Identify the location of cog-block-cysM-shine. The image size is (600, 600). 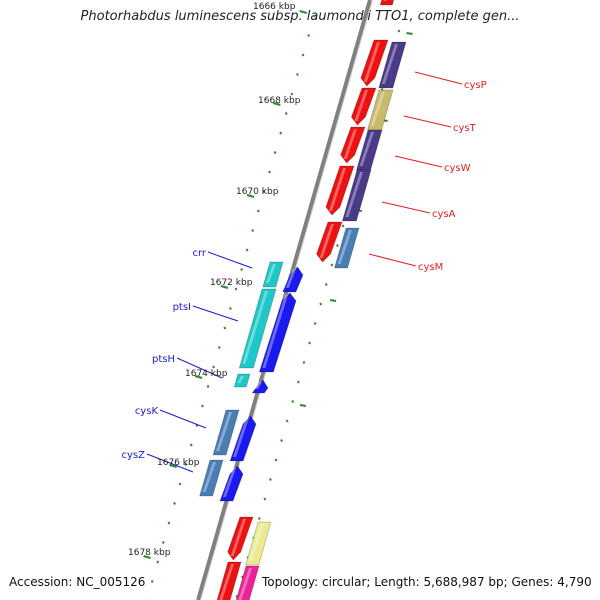
(344, 247).